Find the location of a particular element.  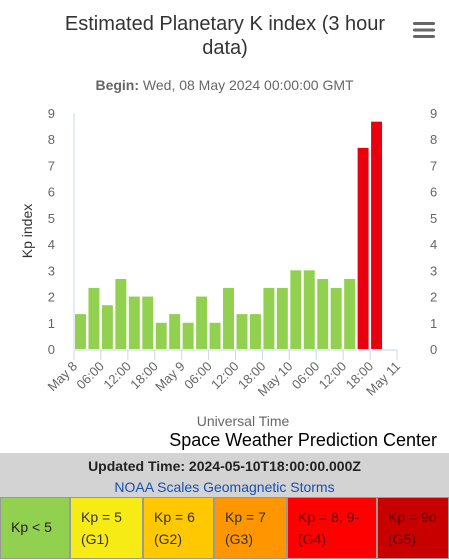

subtitle-label: Begin: is located at coordinates (117, 85).